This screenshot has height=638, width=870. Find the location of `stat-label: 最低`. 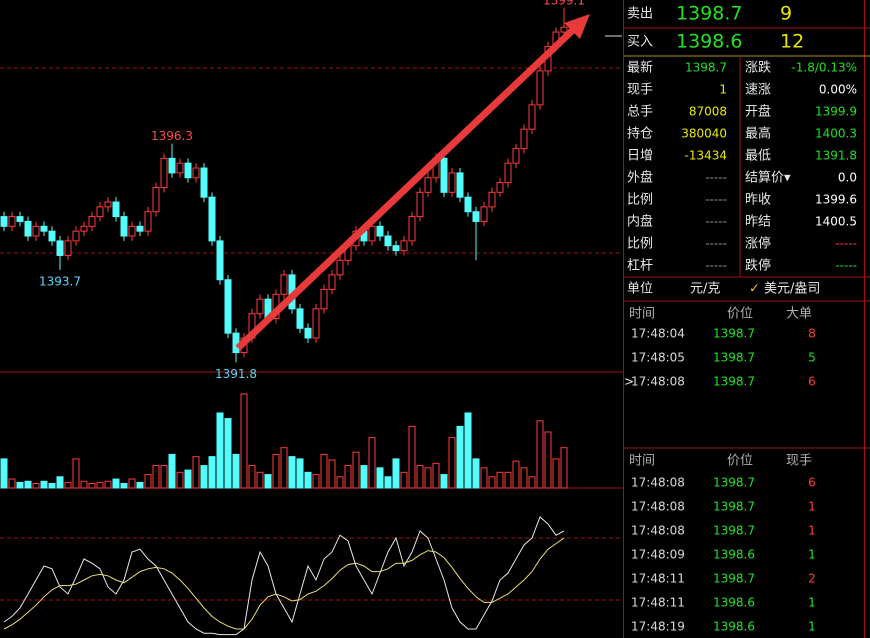

stat-label: 最低 is located at coordinates (758, 156).